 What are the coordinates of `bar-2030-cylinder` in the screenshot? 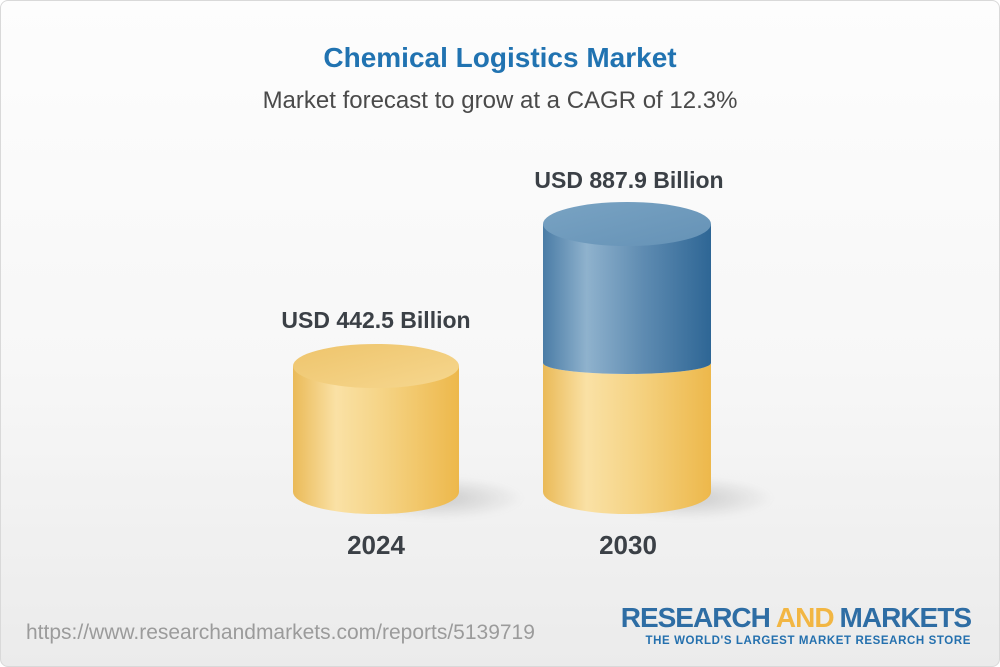 It's located at (627, 358).